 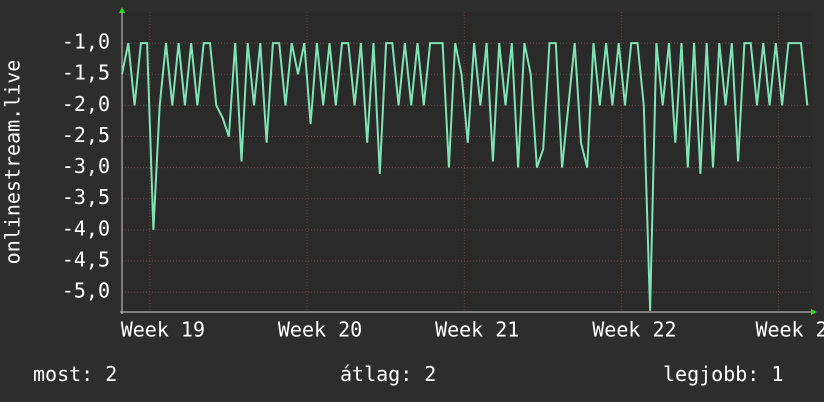 What do you see at coordinates (13, 162) in the screenshot?
I see `y-axis-label: onlinestream.live` at bounding box center [13, 162].